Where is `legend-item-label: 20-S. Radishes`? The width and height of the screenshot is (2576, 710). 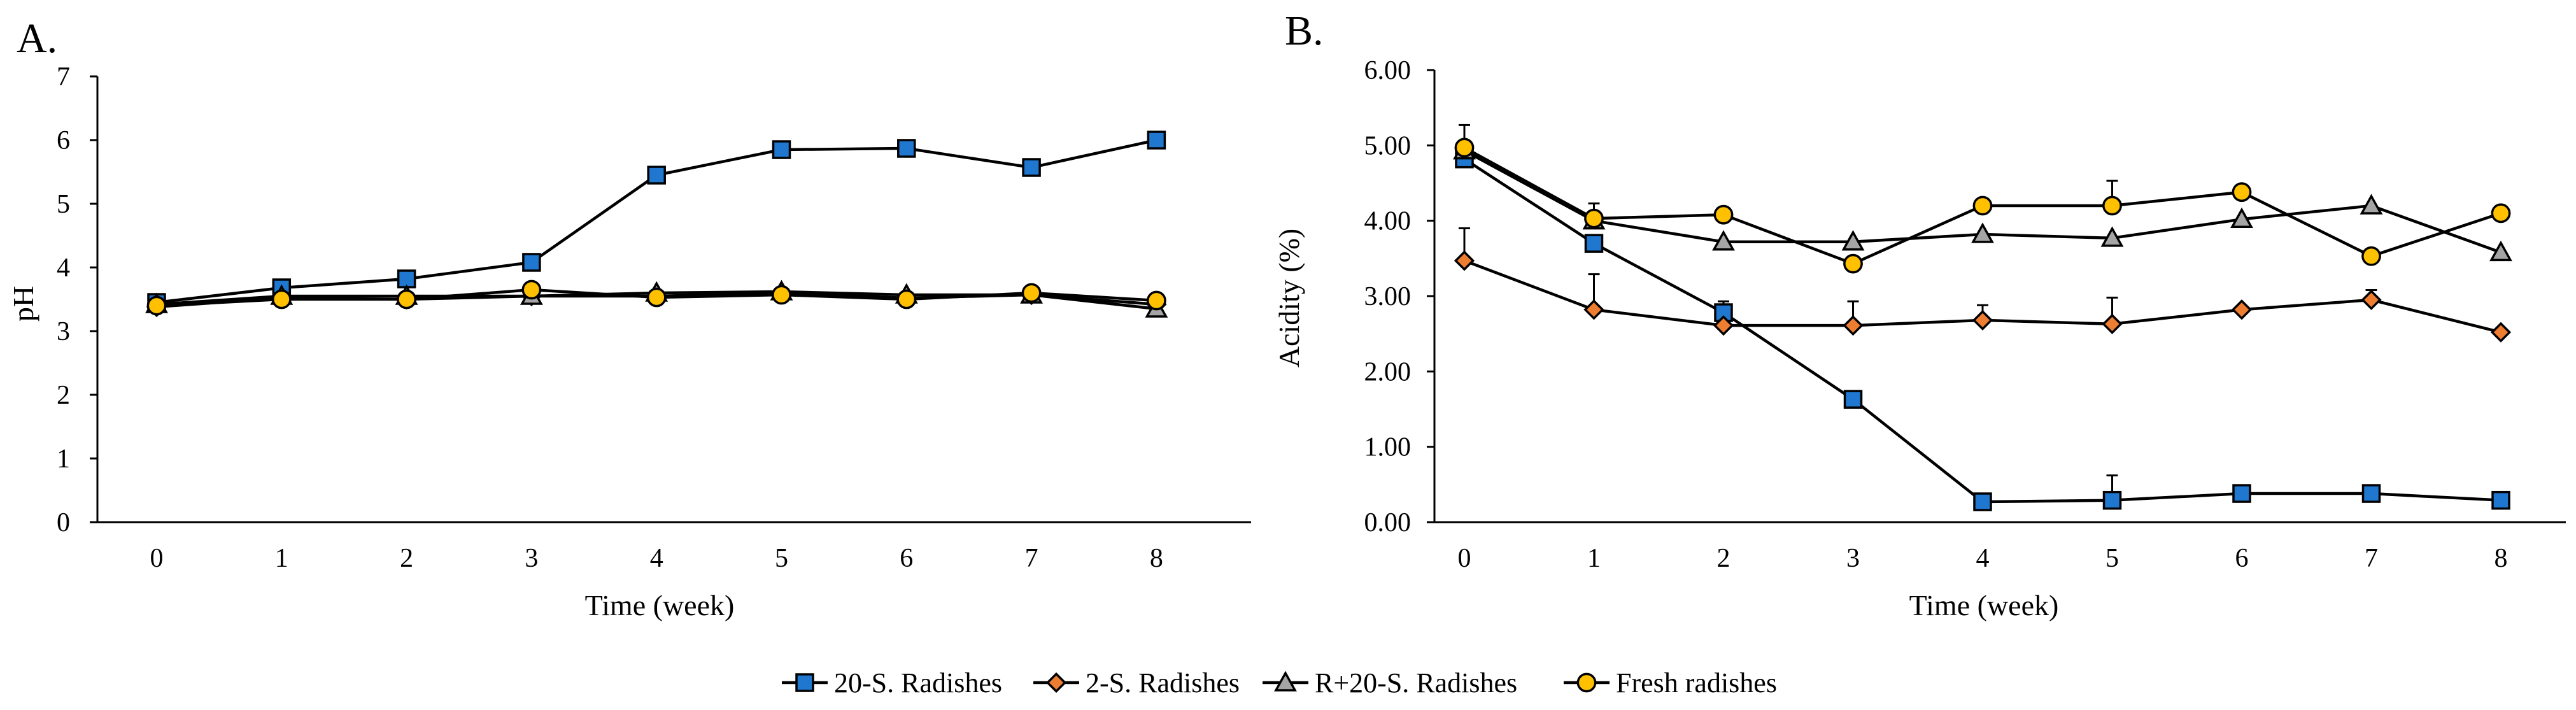
legend-item-label: 20-S. Radishes is located at coordinates (918, 683).